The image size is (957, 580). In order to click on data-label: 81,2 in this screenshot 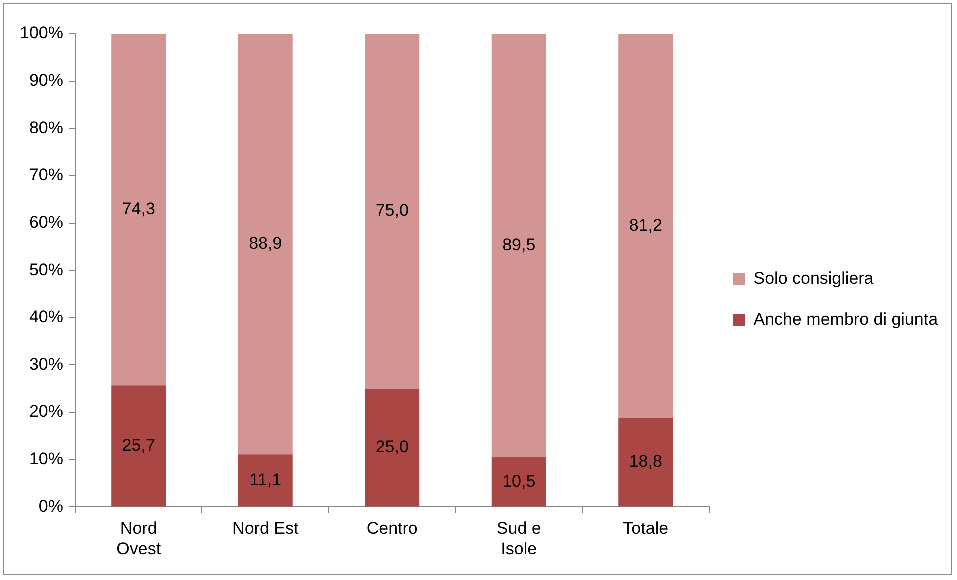, I will do `click(645, 225)`.